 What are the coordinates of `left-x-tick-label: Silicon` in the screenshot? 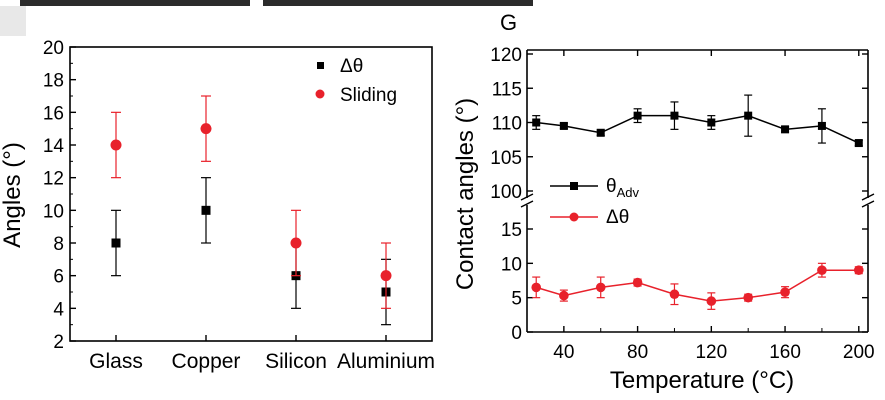 It's located at (296, 361).